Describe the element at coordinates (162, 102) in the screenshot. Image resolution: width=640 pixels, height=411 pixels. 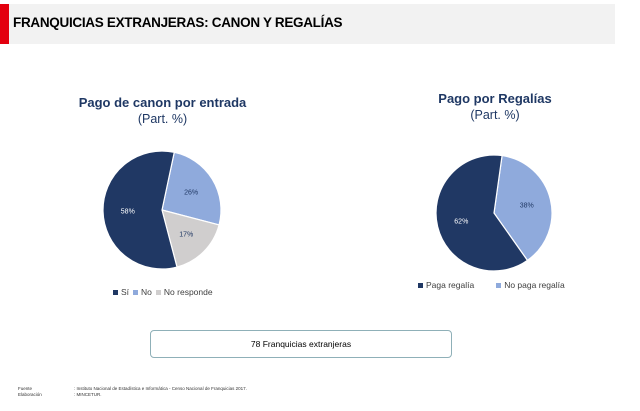
I see `chart-1-title: Pago de canon por entrada` at that location.